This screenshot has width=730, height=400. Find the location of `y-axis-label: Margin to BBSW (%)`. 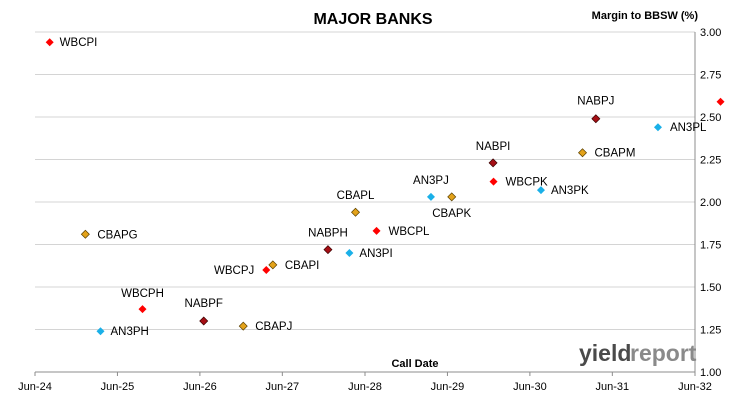

y-axis-label: Margin to BBSW (%) is located at coordinates (645, 16).